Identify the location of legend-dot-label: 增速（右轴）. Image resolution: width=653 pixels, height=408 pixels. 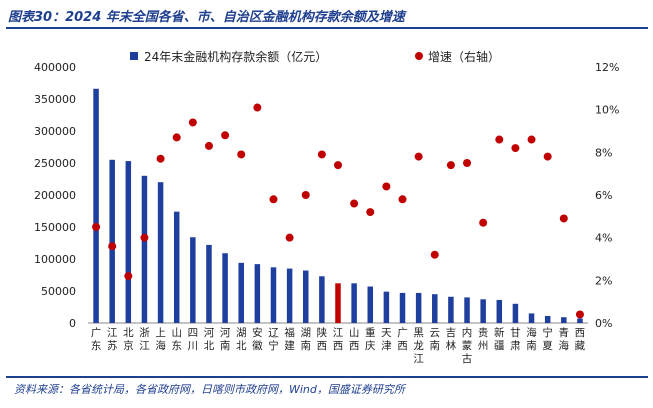
(464, 56).